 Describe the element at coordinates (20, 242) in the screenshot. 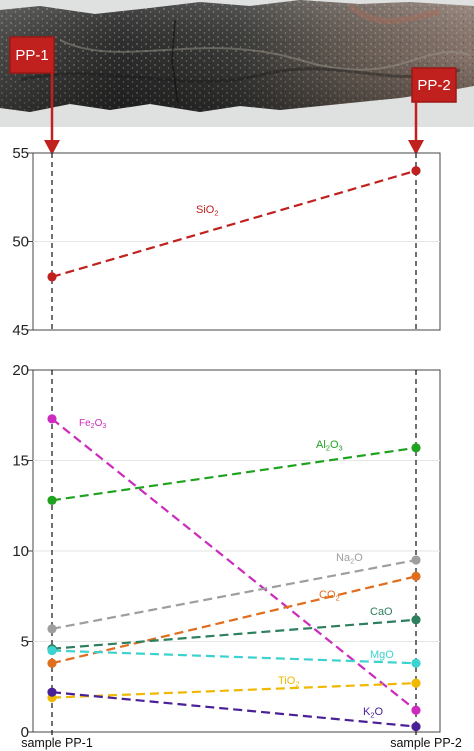

I see `y-tick-label-sio2-50: 50` at that location.